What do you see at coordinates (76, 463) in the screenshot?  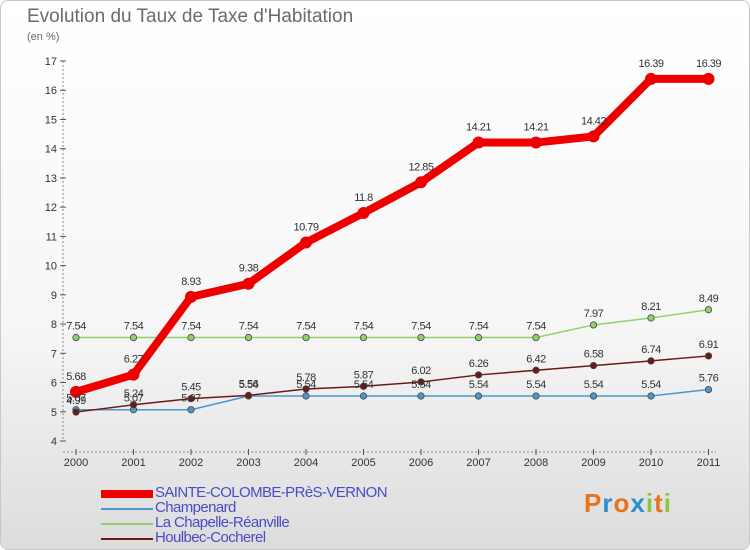 I see `x-tick-label: 2000` at bounding box center [76, 463].